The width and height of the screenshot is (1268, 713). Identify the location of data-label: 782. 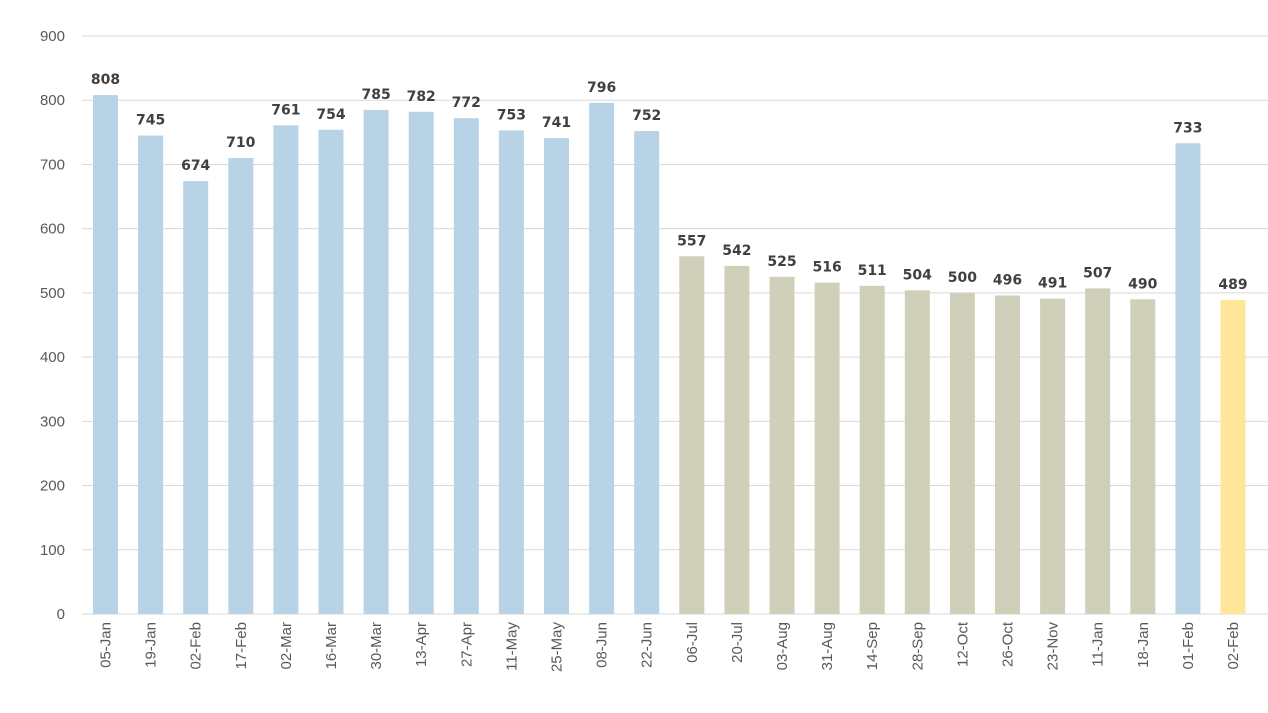
(421, 97).